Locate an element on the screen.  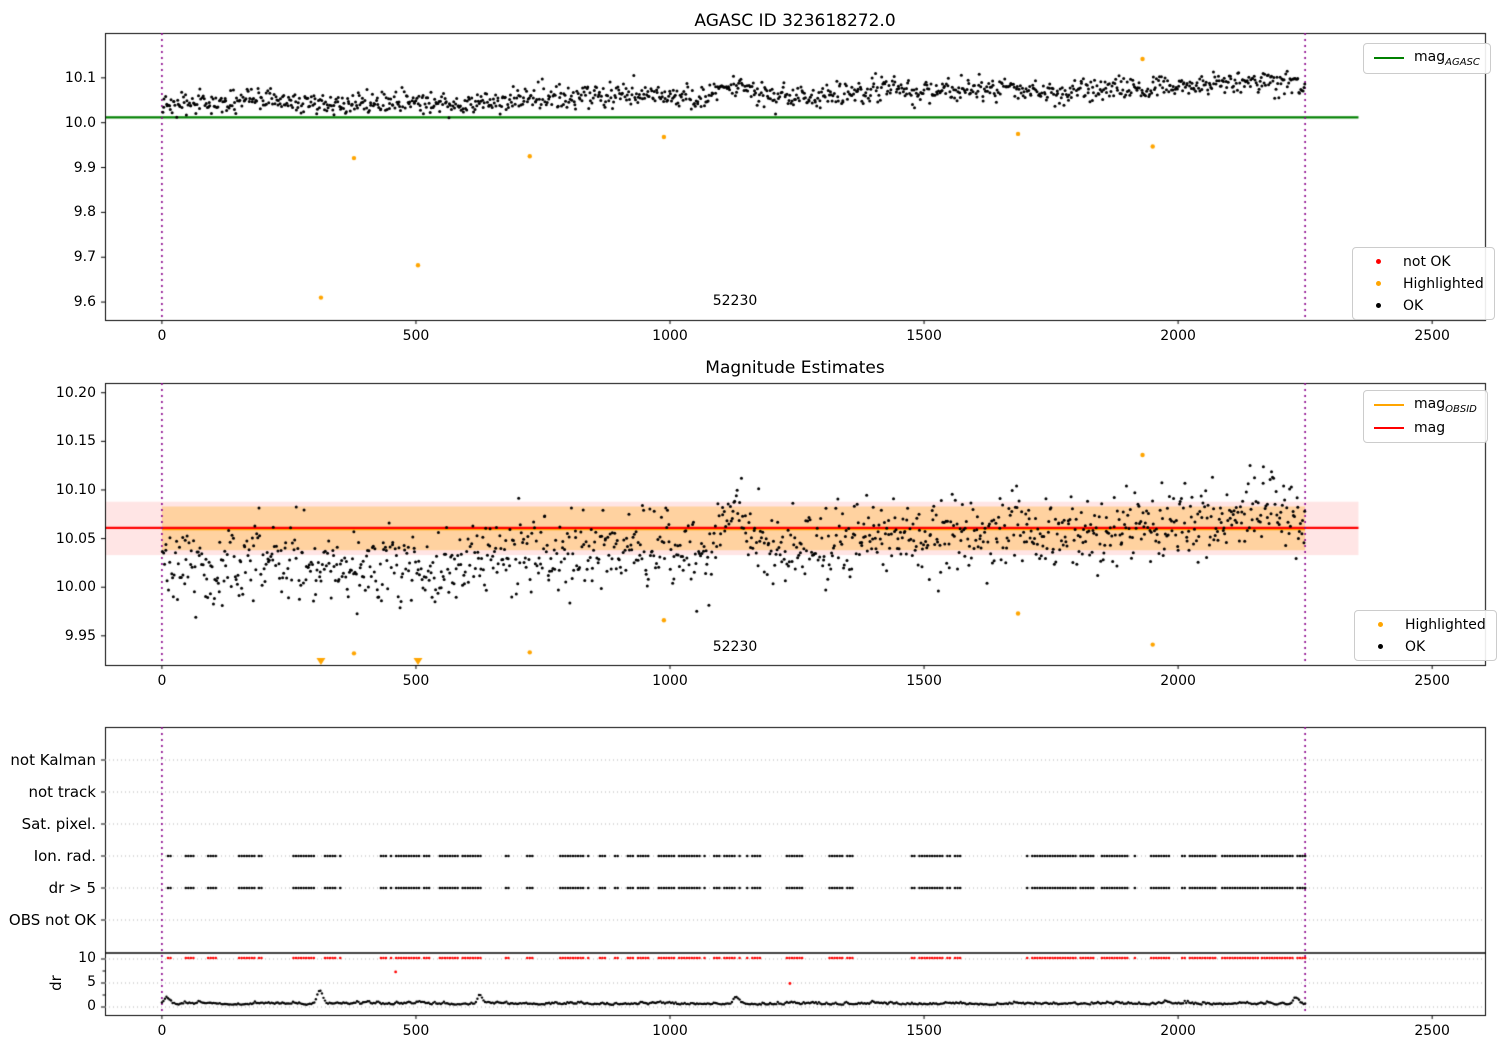
plot1-obsid-label: 52230 is located at coordinates (735, 301).